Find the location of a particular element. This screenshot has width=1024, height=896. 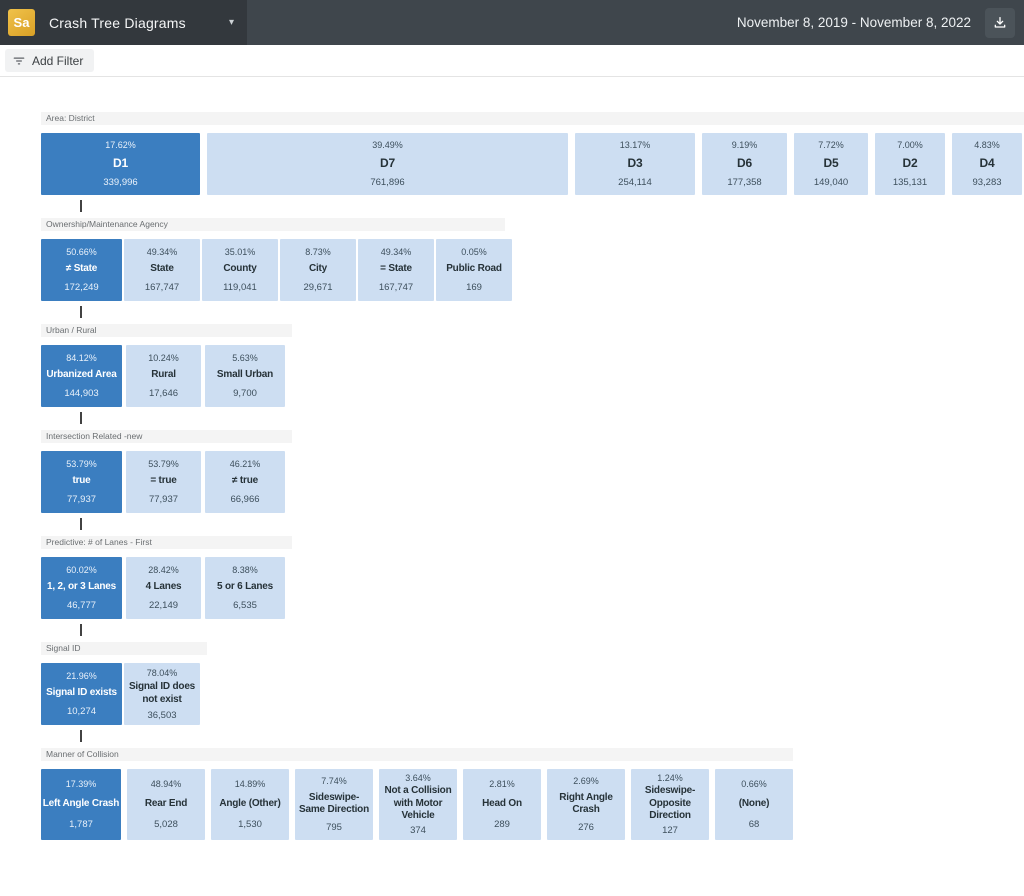

tree-node-selected: 50.66% ≠ State 172,249 is located at coordinates (81, 270).